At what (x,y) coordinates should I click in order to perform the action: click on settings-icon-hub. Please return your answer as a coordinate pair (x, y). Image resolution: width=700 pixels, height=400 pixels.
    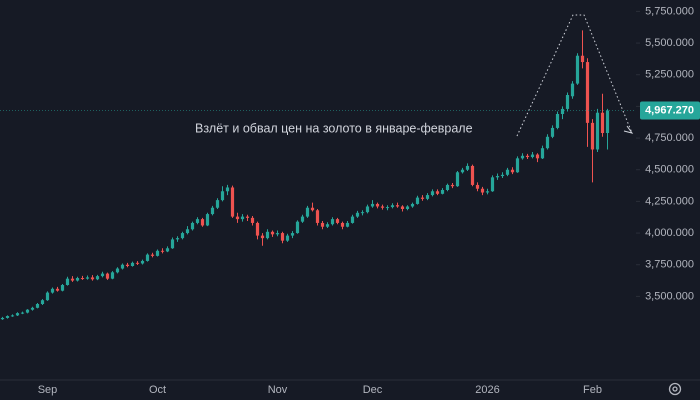
    Looking at the image, I should click on (675, 389).